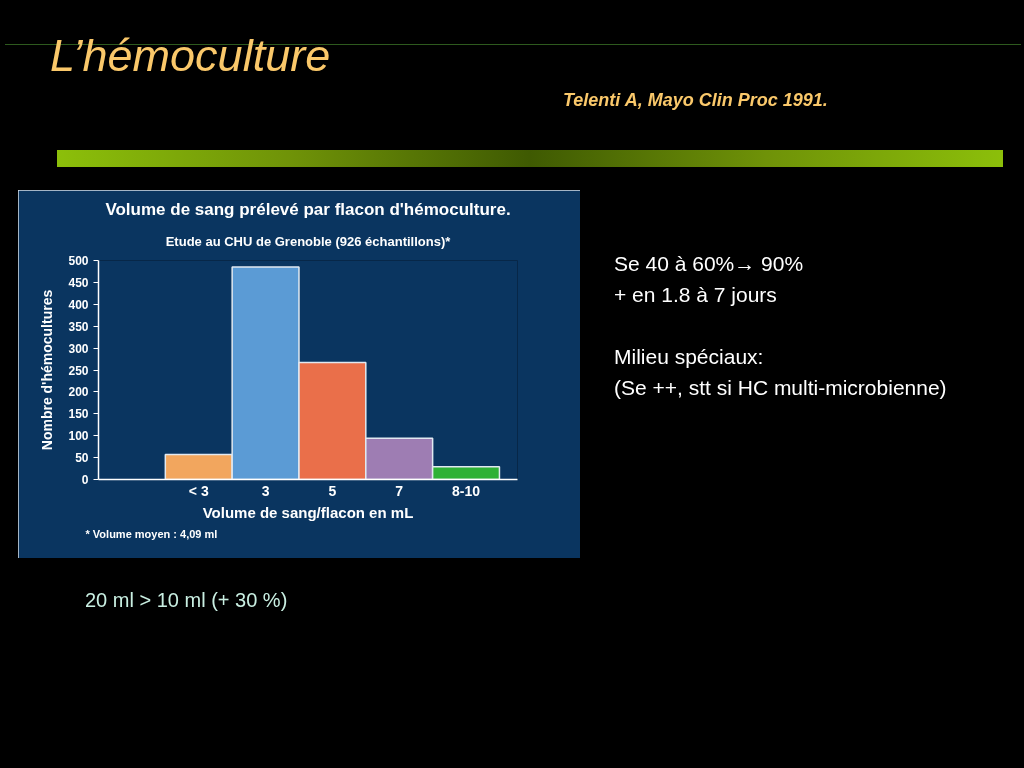 Image resolution: width=1024 pixels, height=768 pixels. I want to click on x-tick-label: 8-10, so click(466, 490).